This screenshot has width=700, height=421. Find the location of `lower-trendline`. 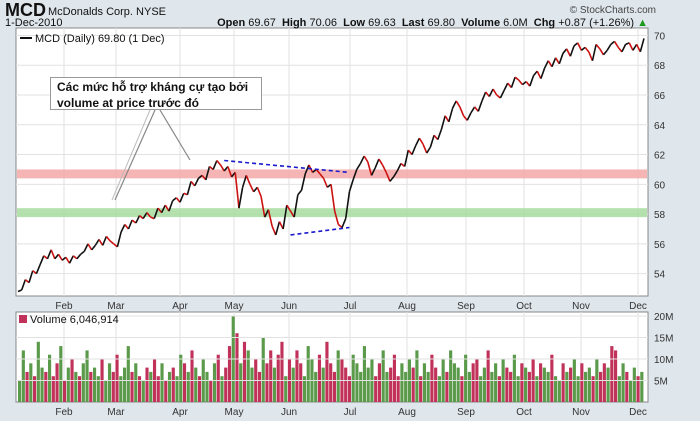

lower-trendline is located at coordinates (320, 231).